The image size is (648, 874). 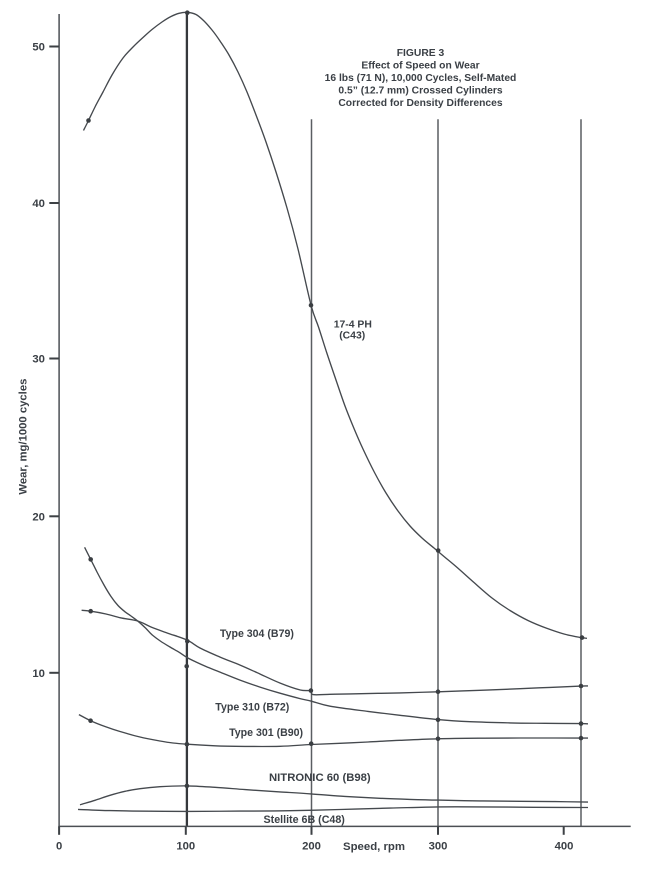 What do you see at coordinates (38, 674) in the screenshot?
I see `svg-text: 10` at bounding box center [38, 674].